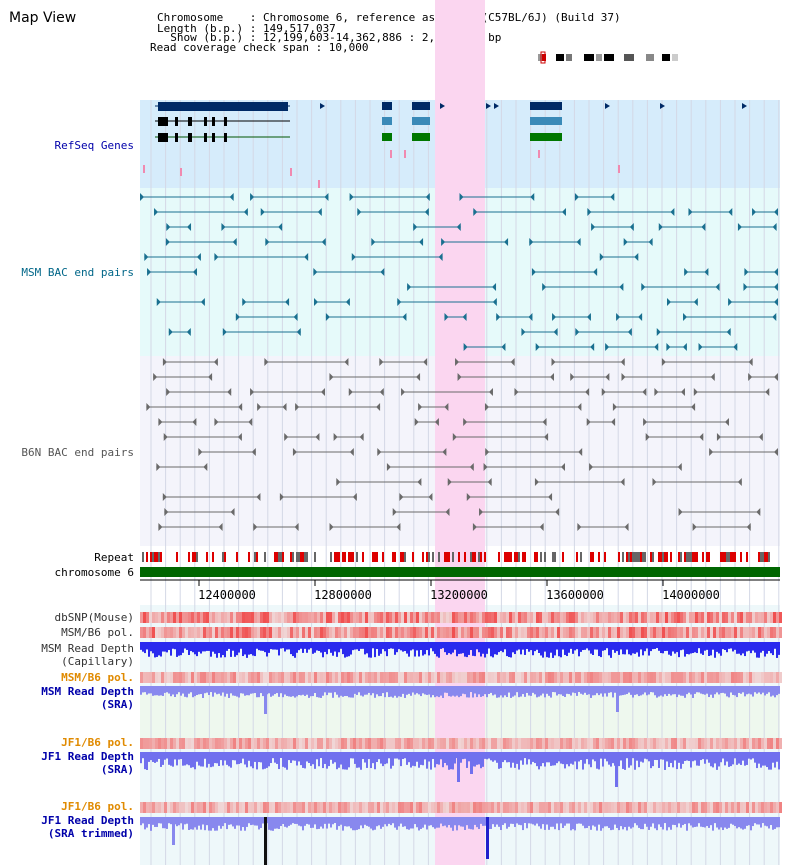 This screenshot has height=865, width=800. I want to click on jf1-trim-depth-spike, so click(173, 831).